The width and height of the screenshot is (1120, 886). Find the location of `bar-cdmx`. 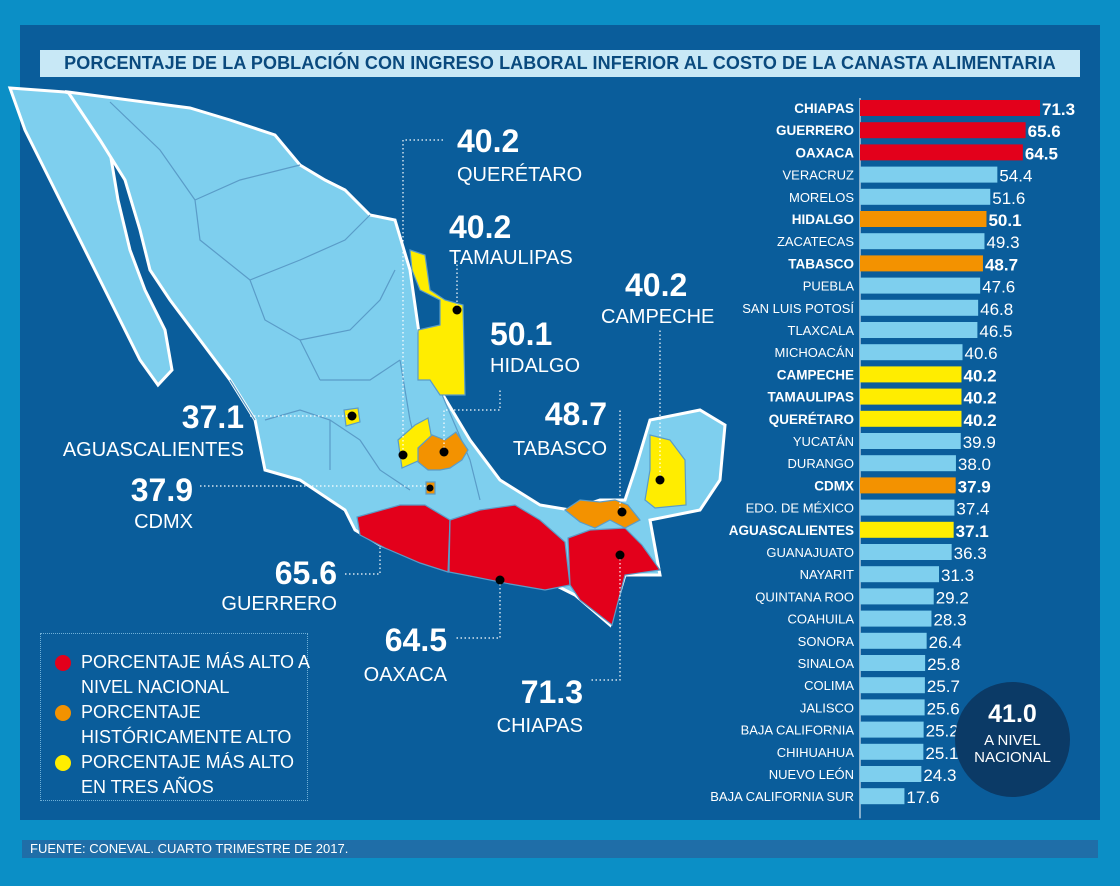

bar-cdmx is located at coordinates (908, 485).